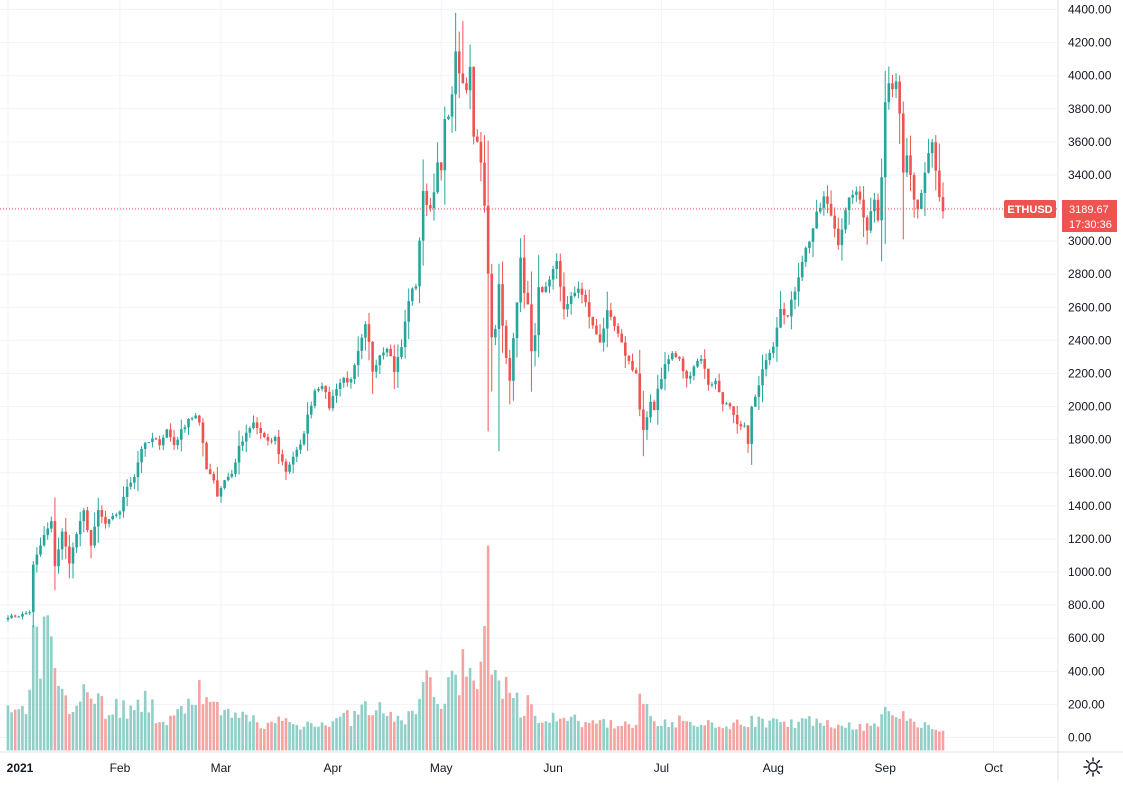 The width and height of the screenshot is (1123, 786). Describe the element at coordinates (993, 768) in the screenshot. I see `x-tick-label: Oct` at that location.